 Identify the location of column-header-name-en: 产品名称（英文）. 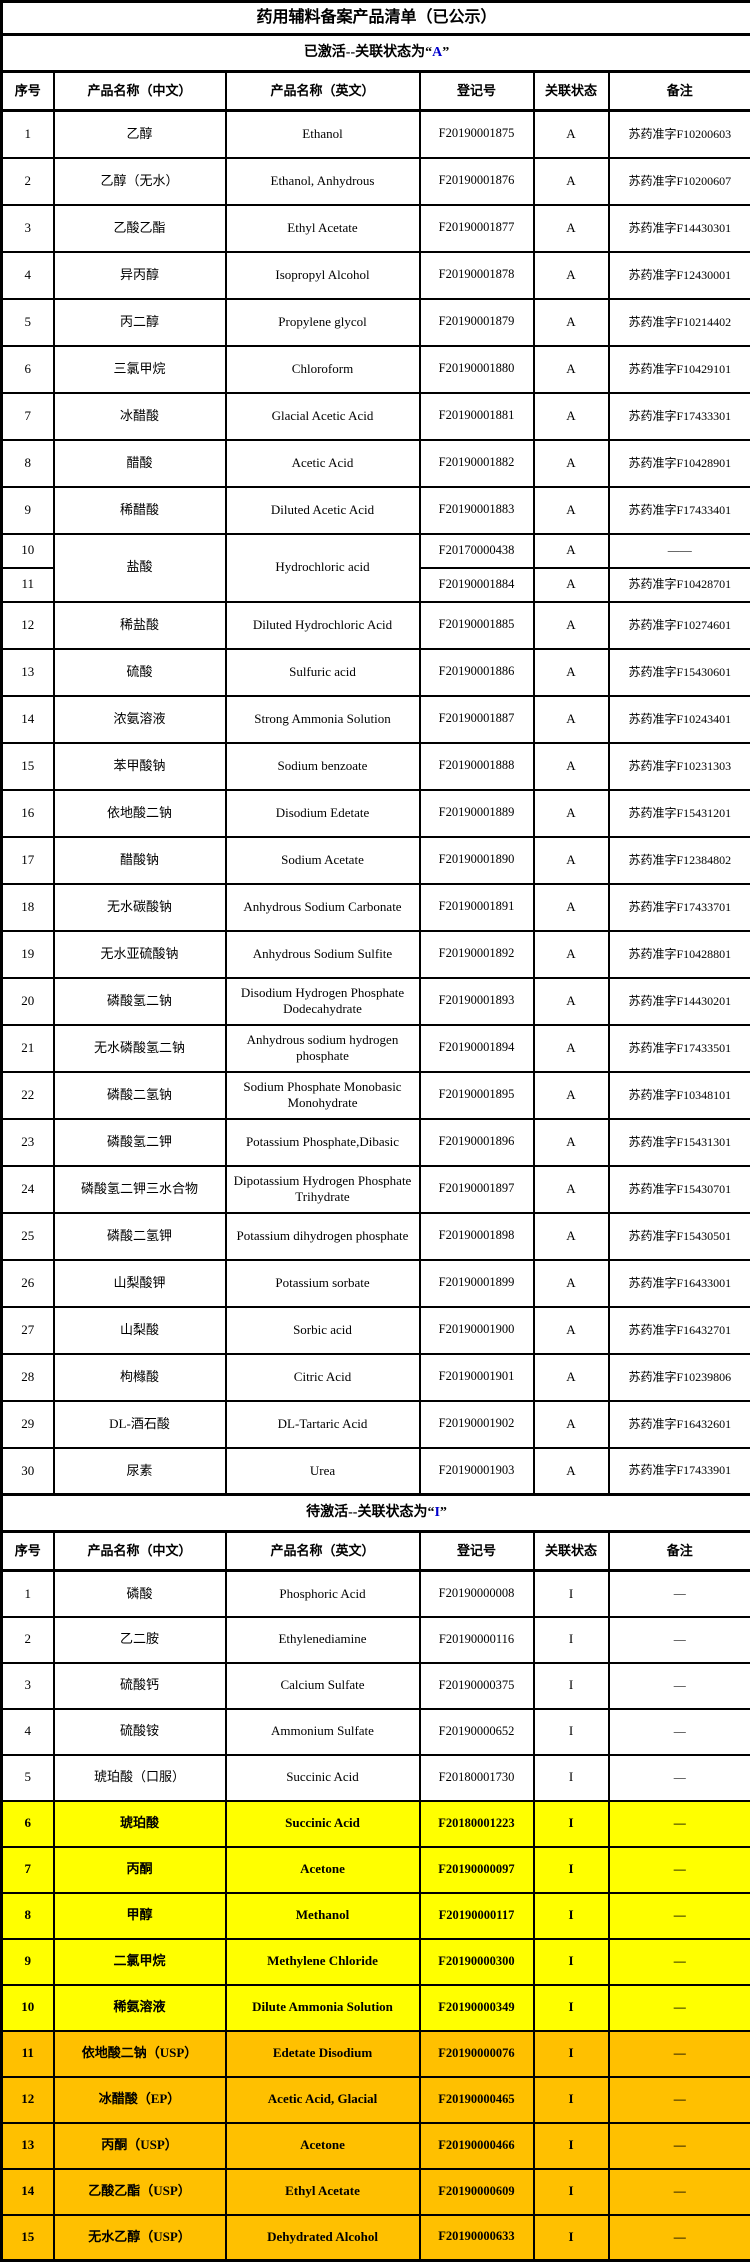
(323, 1551).